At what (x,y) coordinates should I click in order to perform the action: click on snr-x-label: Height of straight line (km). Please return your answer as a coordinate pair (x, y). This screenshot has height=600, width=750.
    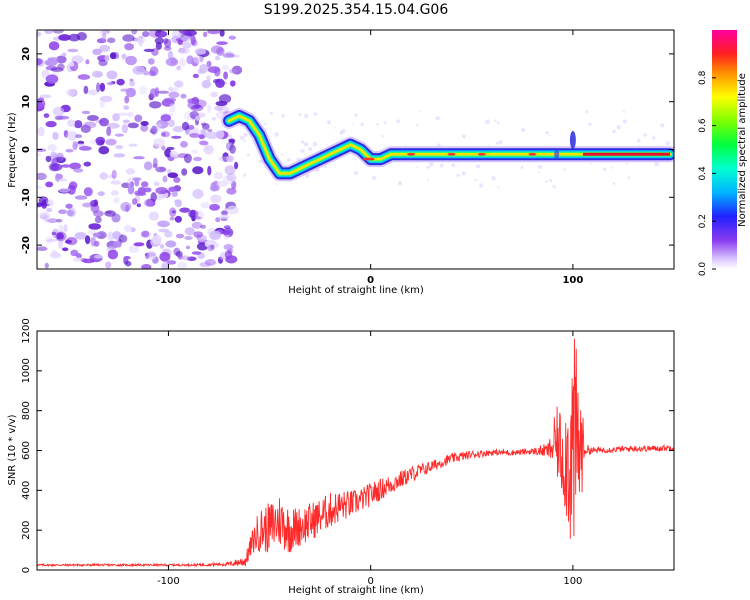
    Looking at the image, I should click on (356, 590).